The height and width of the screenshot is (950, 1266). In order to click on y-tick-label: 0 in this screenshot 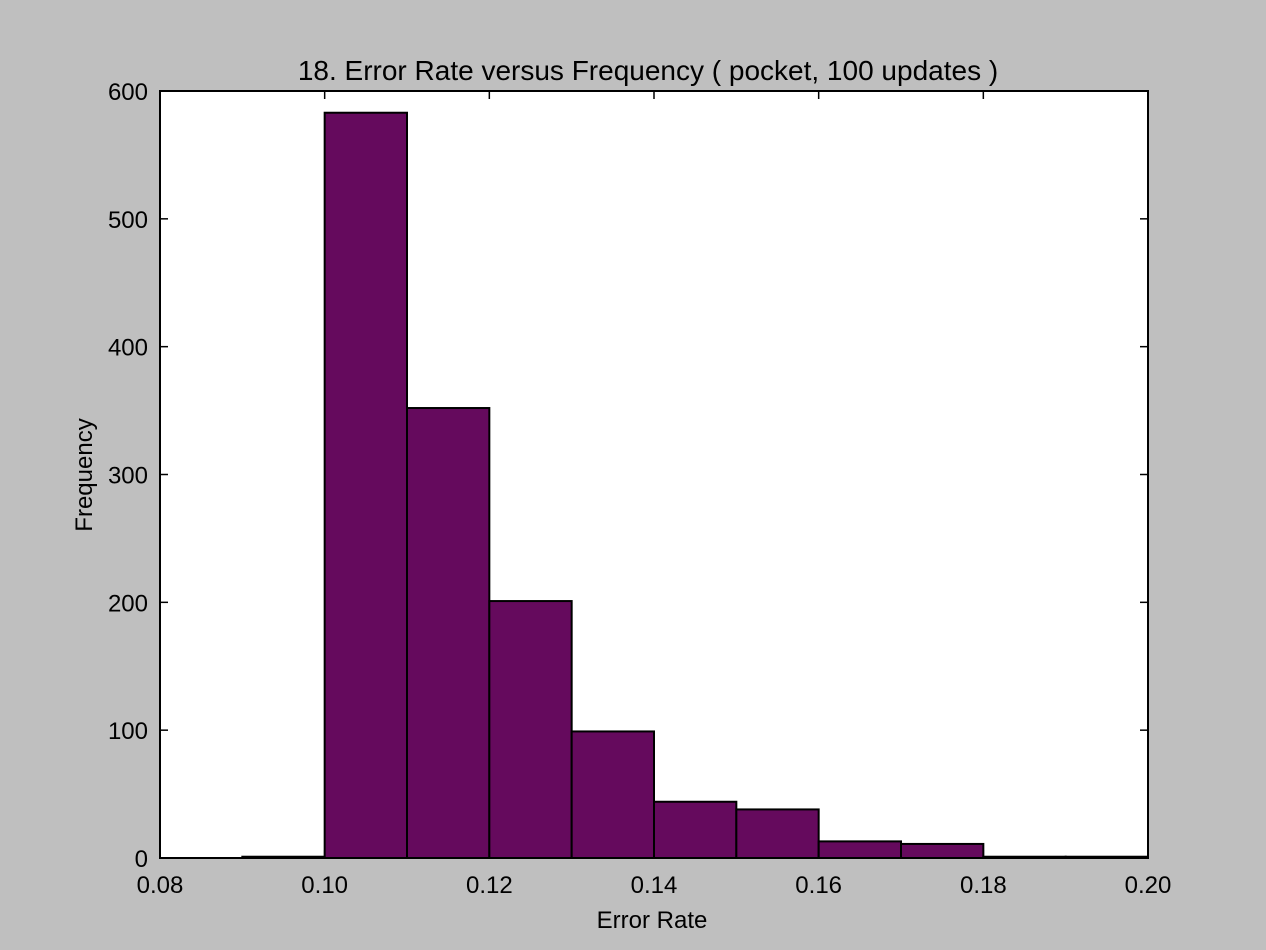, I will do `click(141, 859)`.